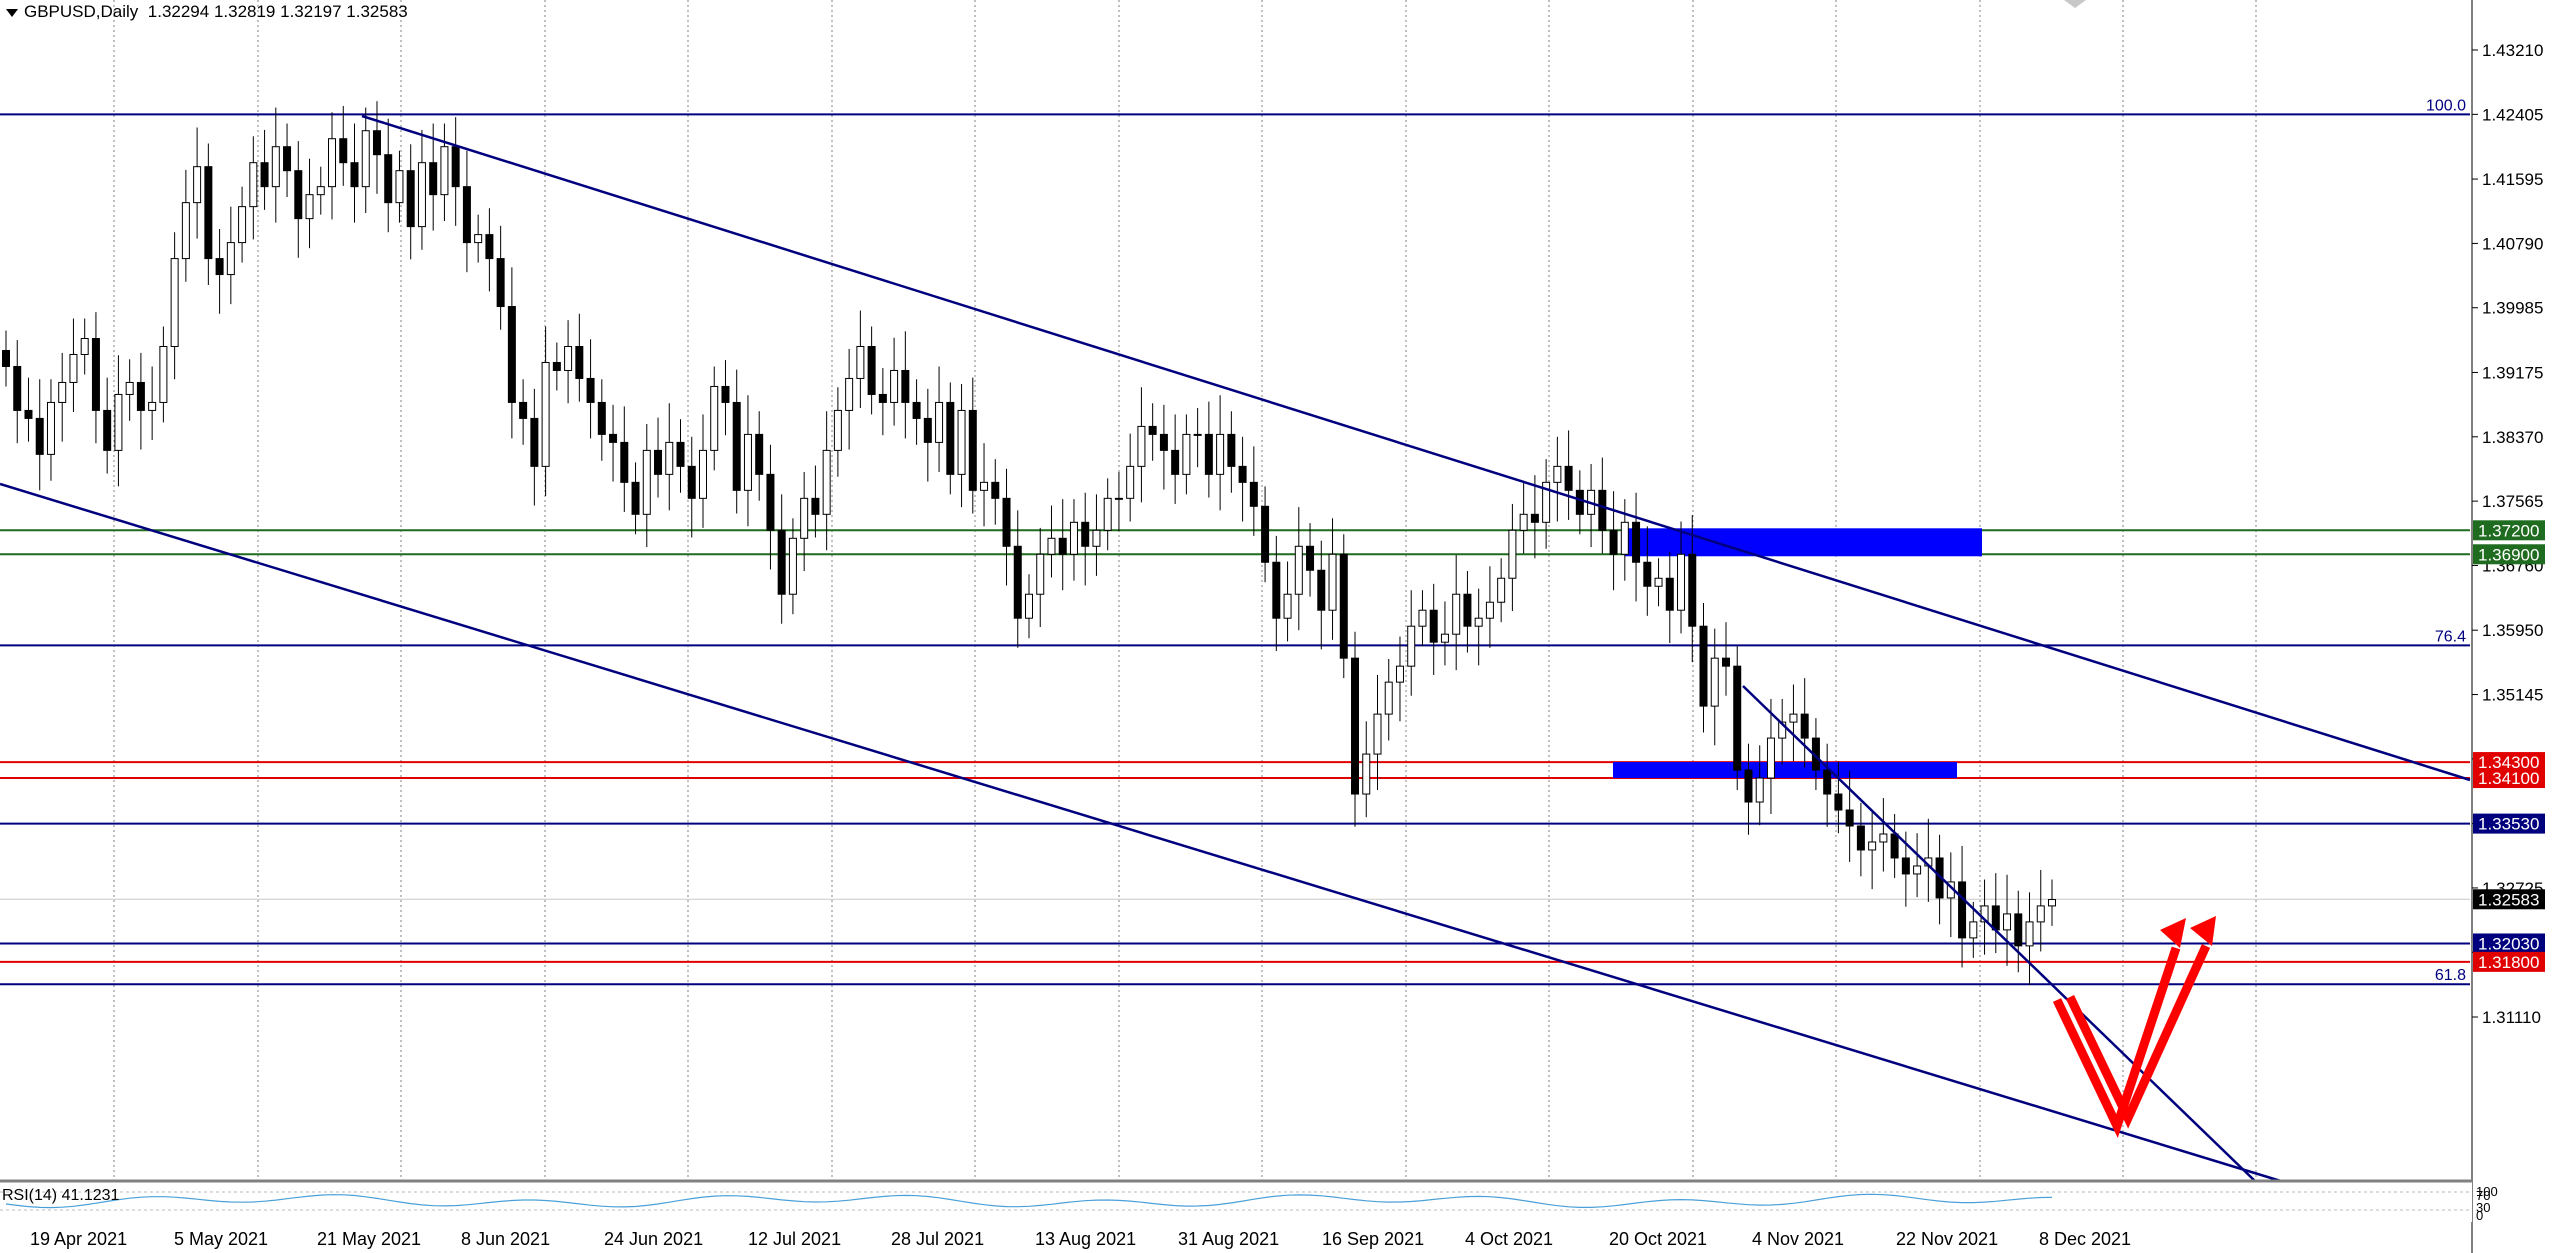 The width and height of the screenshot is (2560, 1253). Describe the element at coordinates (12, 12) in the screenshot. I see `chevron-down-icon` at that location.